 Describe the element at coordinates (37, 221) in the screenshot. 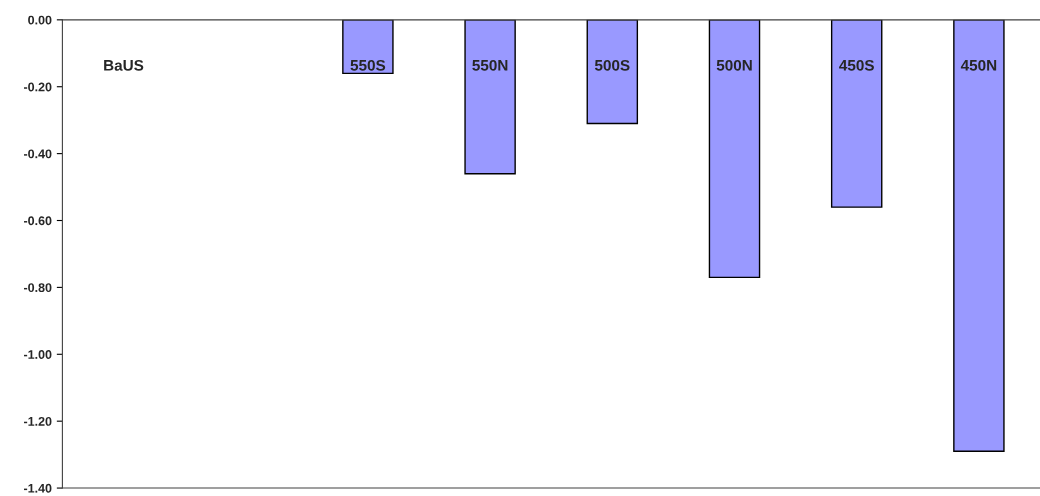

I see `y-tick-label: -0.60` at that location.